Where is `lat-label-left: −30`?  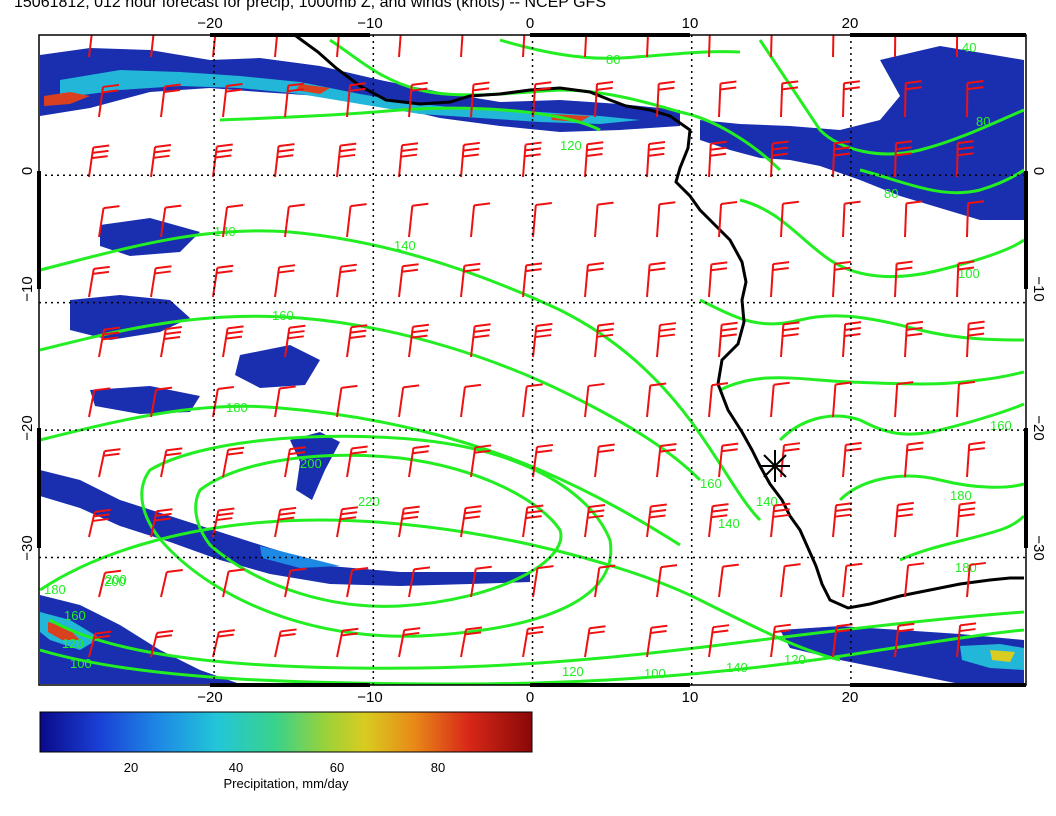 lat-label-left: −30 is located at coordinates (27, 547).